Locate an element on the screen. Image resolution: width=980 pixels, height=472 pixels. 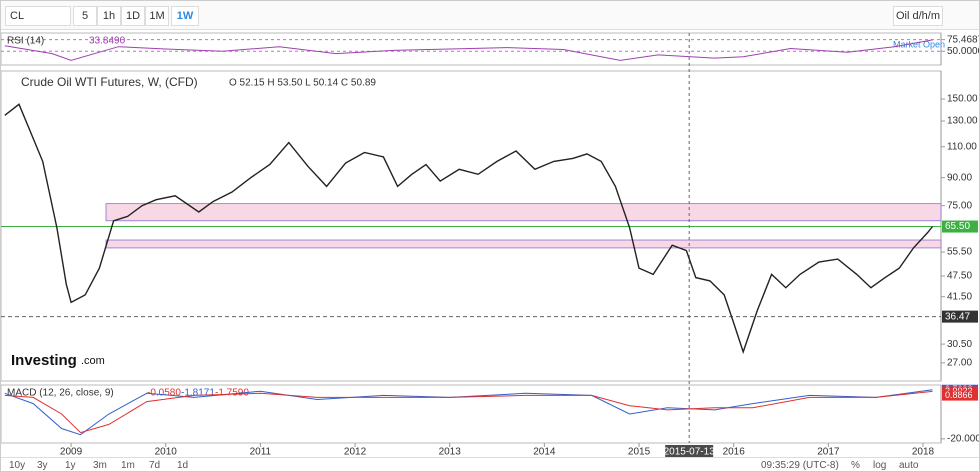
value-tag-label: 0.8866 is located at coordinates (959, 395).